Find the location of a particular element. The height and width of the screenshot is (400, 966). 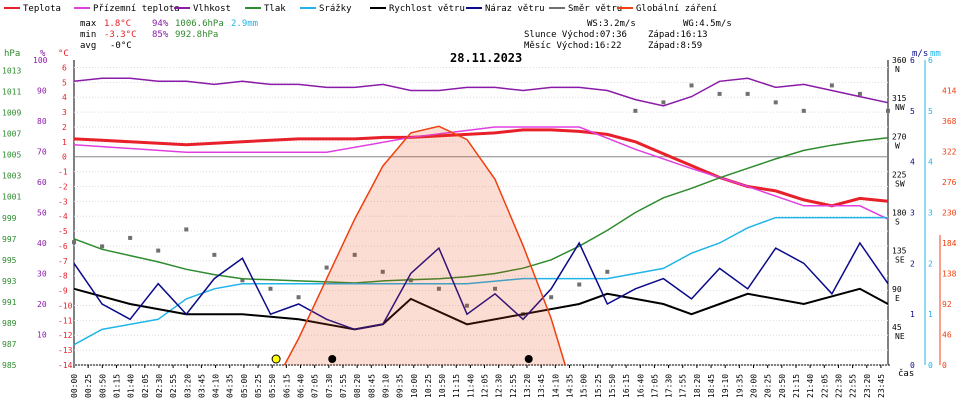

tick-degc: -13 is located at coordinates (65, 350).